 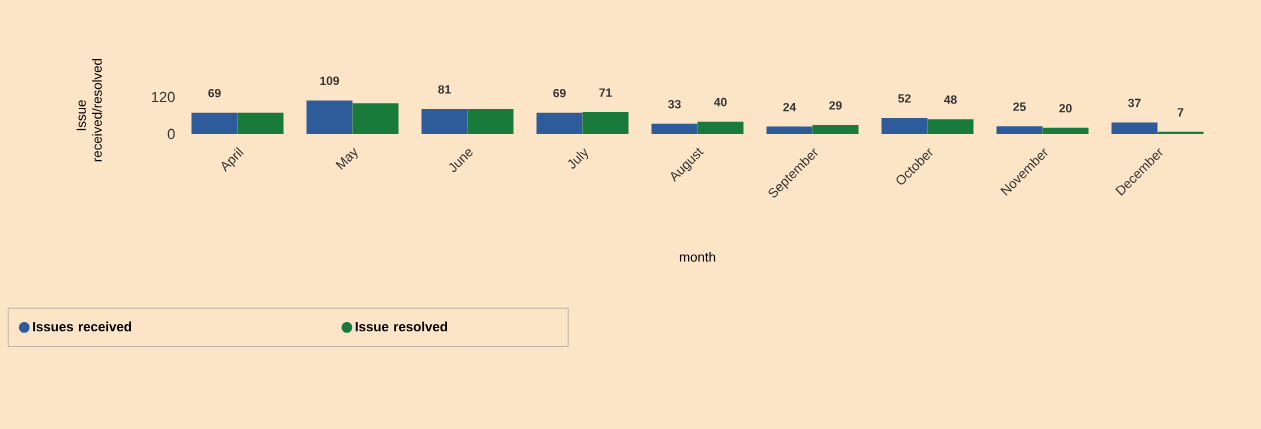 I want to click on y-tick-label: 120, so click(x=163, y=97).